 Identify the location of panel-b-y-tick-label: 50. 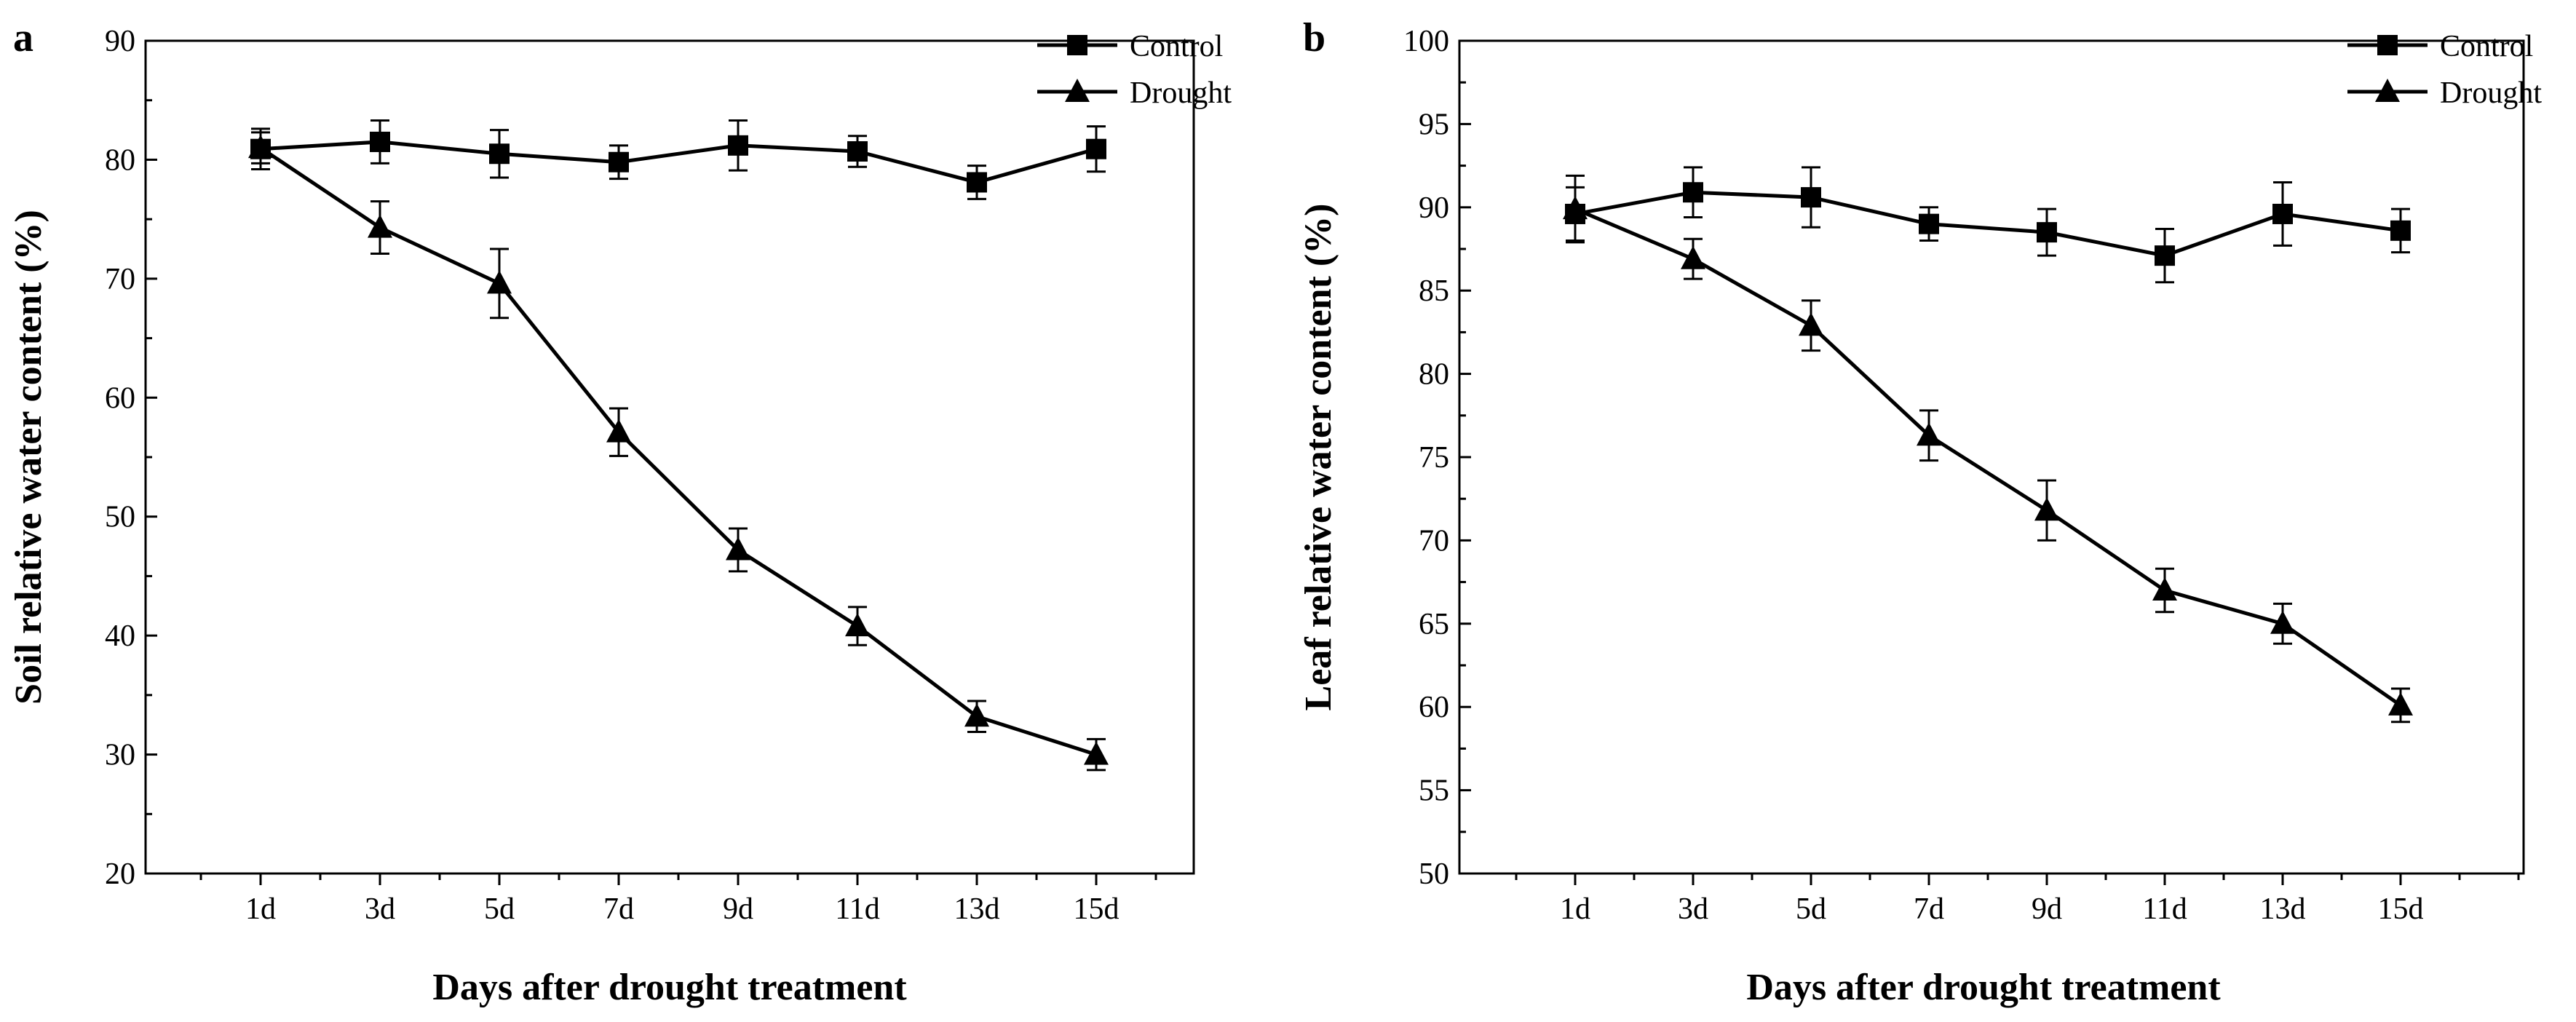
(1434, 874).